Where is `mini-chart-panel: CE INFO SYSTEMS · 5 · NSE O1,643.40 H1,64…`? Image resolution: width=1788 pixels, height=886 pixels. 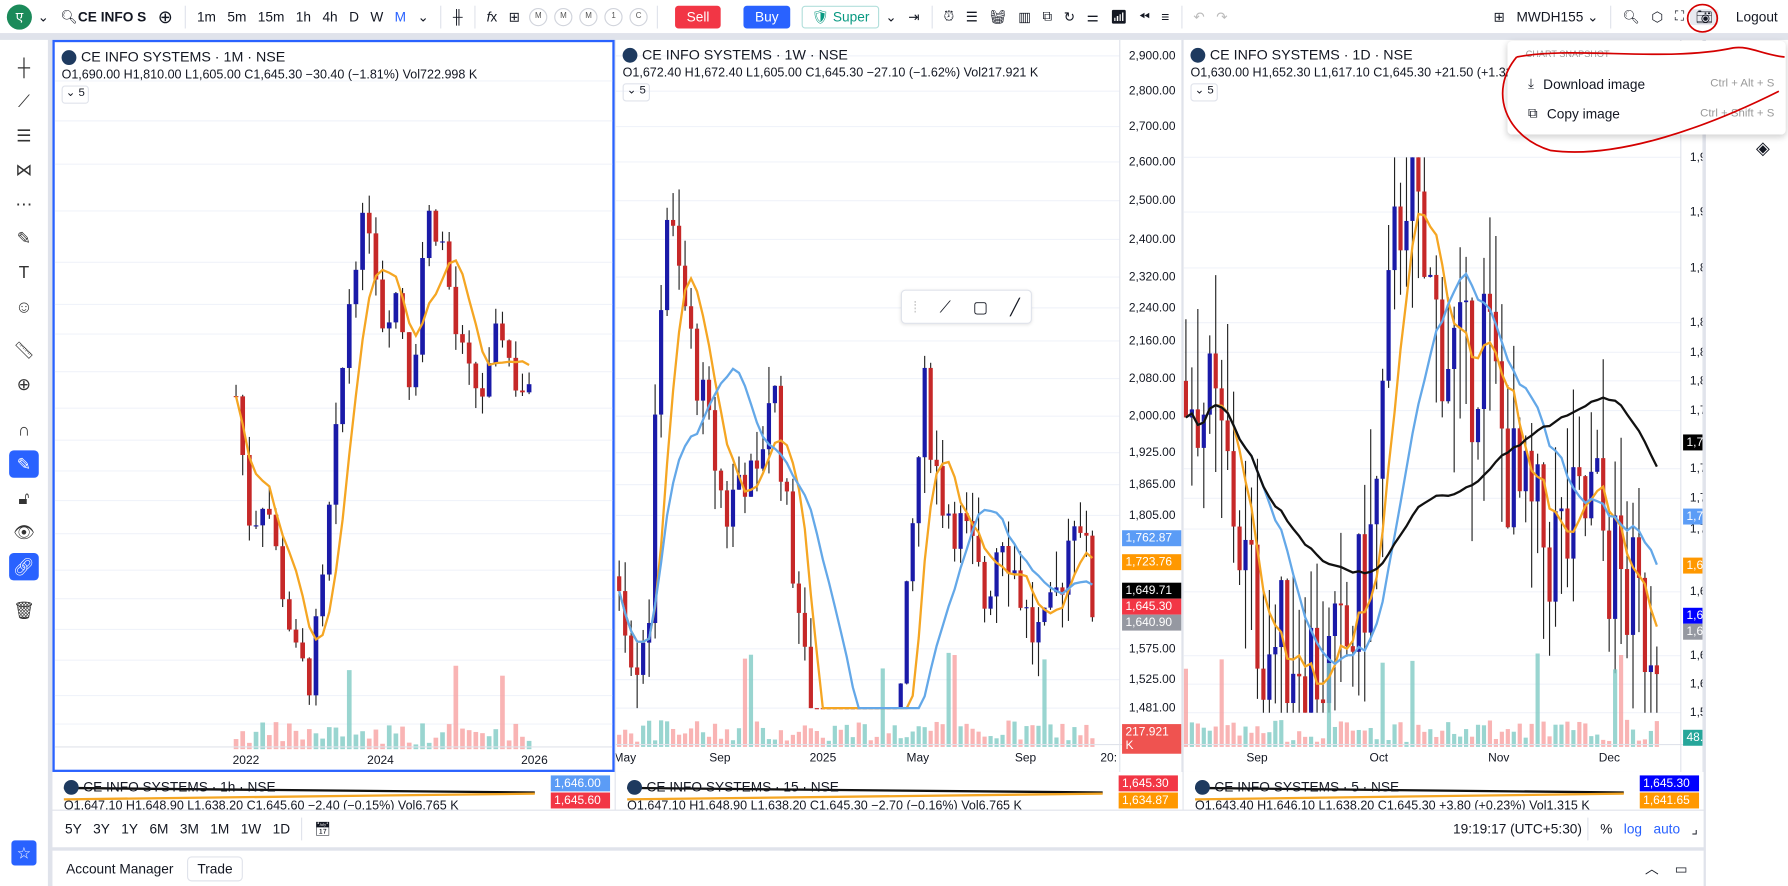
mini-chart-panel: CE INFO SYSTEMS · 5 · NSE O1,643.40 H1,64… is located at coordinates (1443, 790).